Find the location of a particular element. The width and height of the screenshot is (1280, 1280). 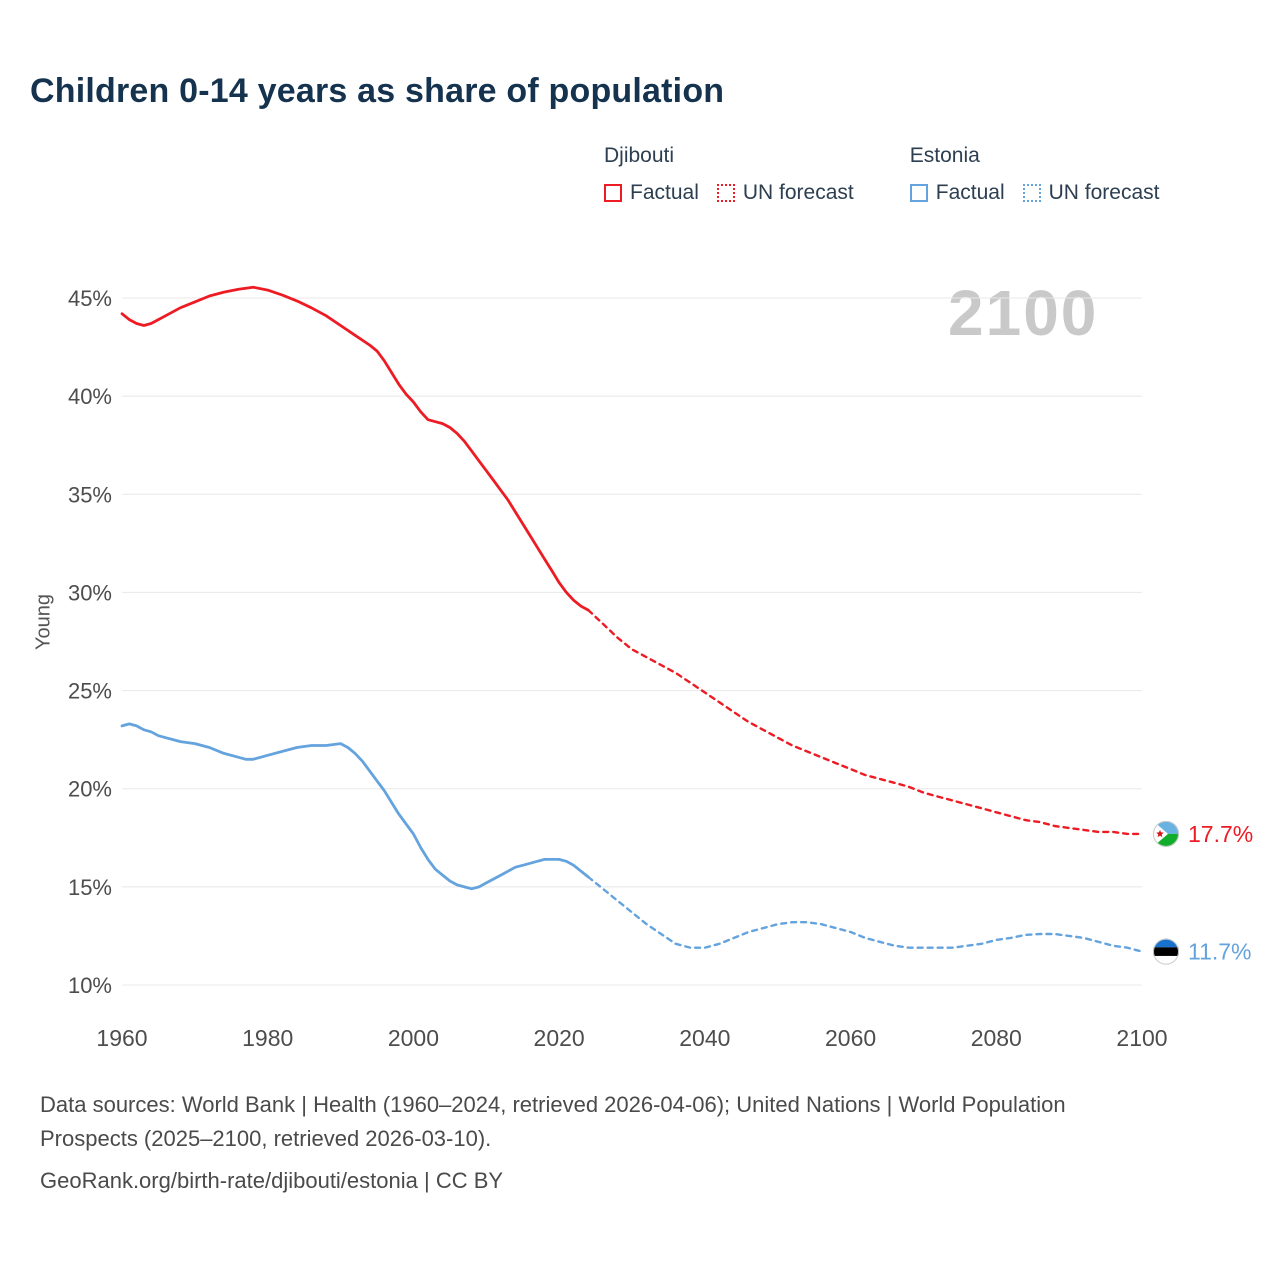

legend-item-djibouti-forecast: UN forecast is located at coordinates (785, 193).